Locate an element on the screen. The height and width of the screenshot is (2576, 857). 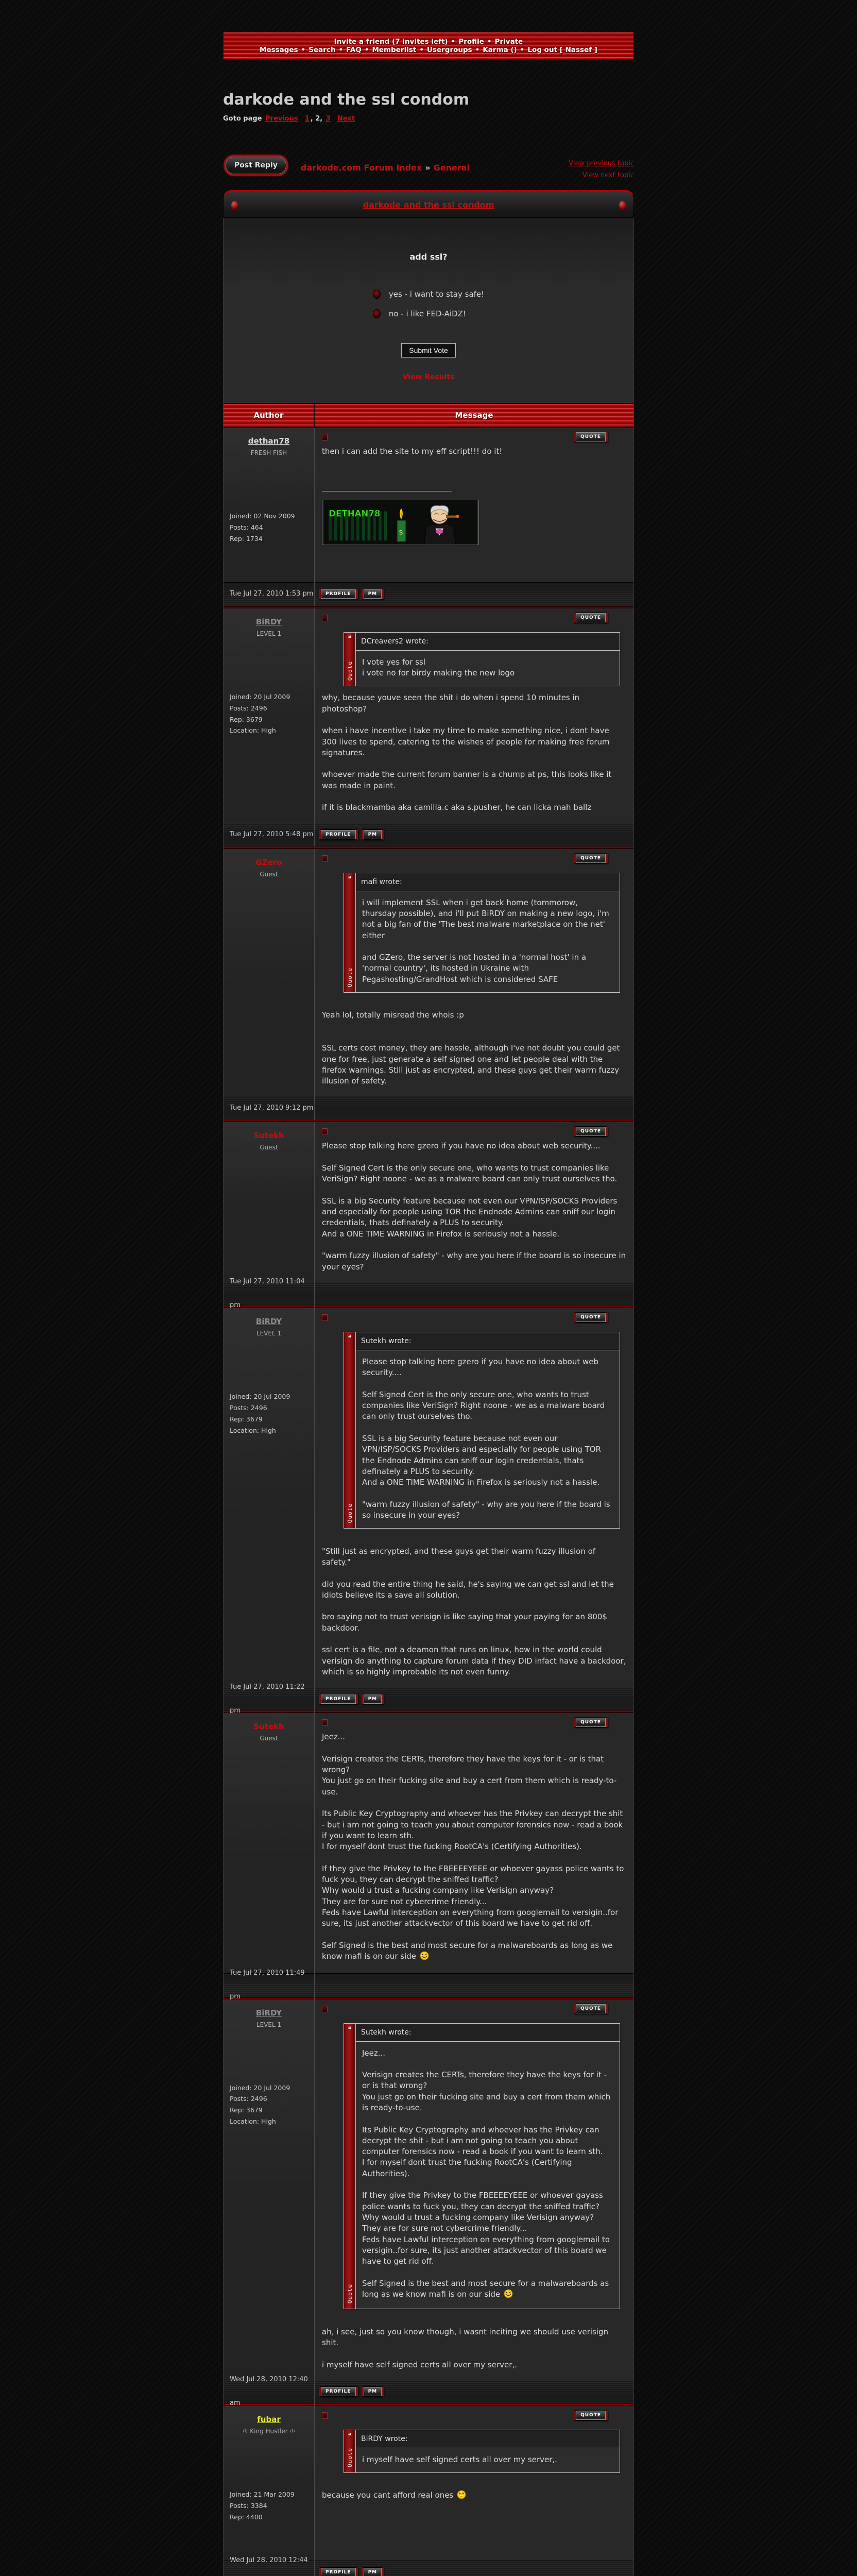
nav-link: Karma () is located at coordinates (500, 50).